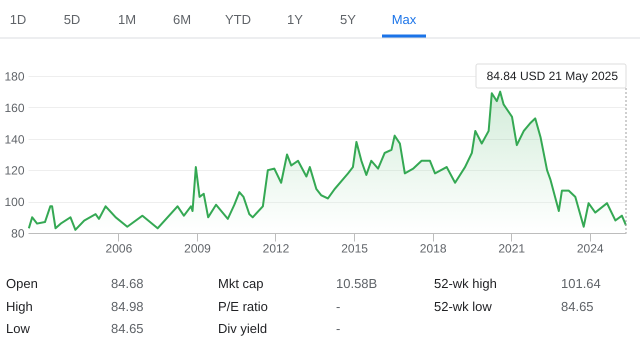 This screenshot has width=640, height=341. I want to click on text: Low, so click(18, 328).